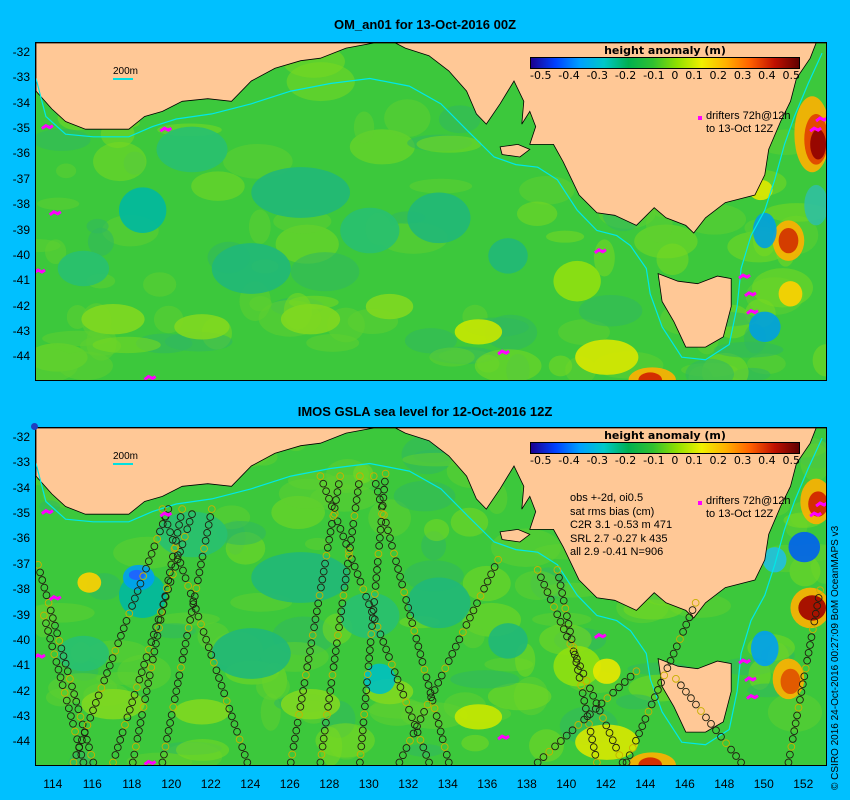 The image size is (850, 800). Describe the element at coordinates (740, 129) in the screenshot. I see `drifters-time-label: to 13-Oct 12Z` at that location.